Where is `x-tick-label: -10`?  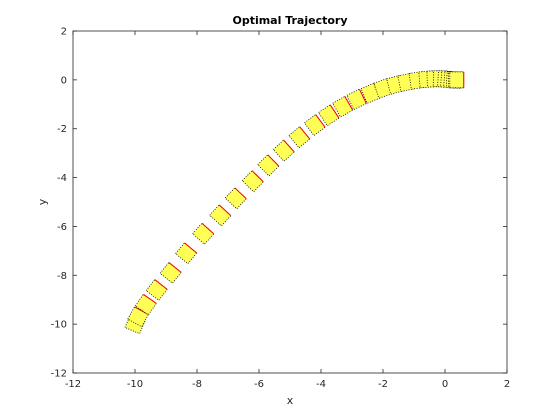 x-tick-label: -10 is located at coordinates (135, 384).